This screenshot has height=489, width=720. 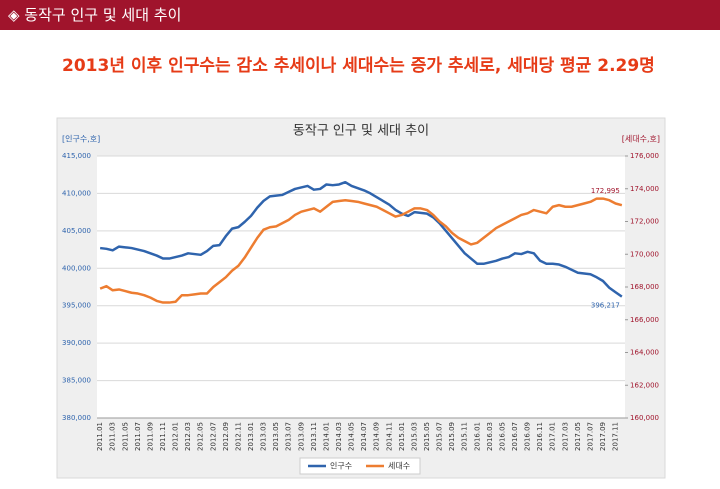 What do you see at coordinates (490, 436) in the screenshot?
I see `x-tick-label: 2016.03` at bounding box center [490, 436].